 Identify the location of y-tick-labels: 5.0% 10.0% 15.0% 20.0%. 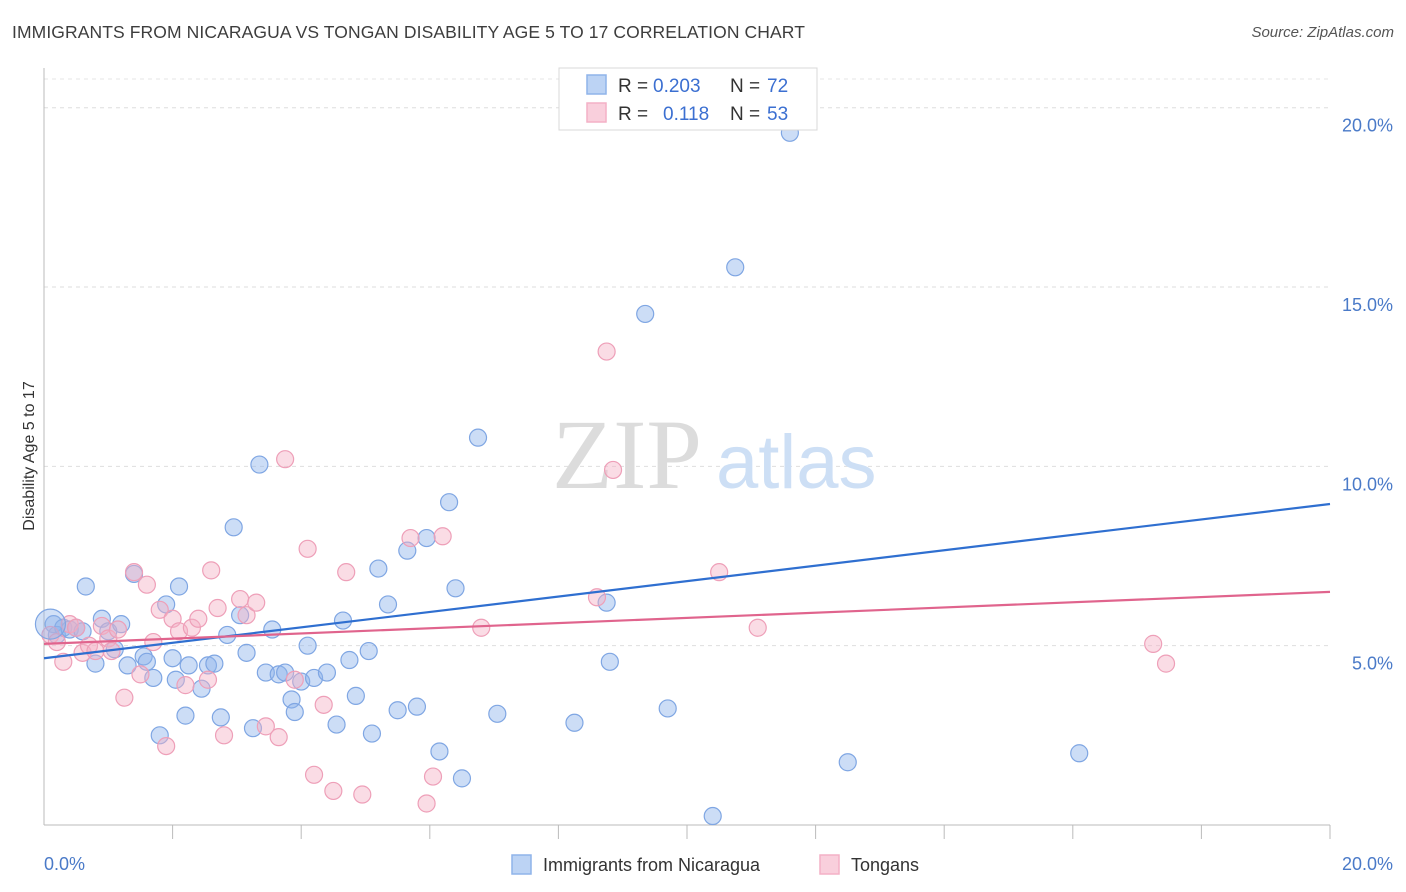
(1367, 395).